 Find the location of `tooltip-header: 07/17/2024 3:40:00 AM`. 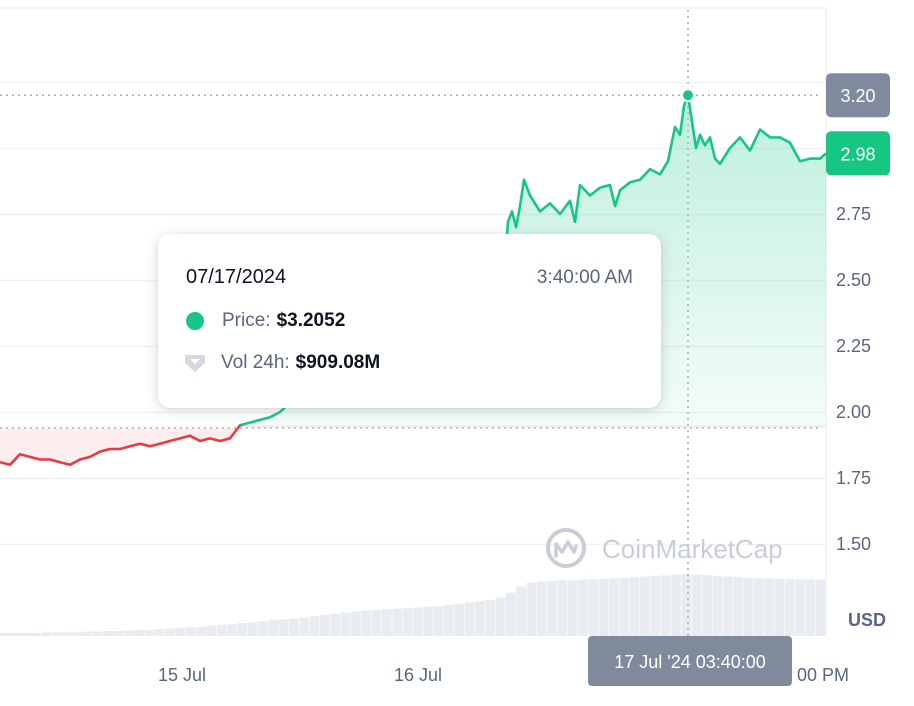

tooltip-header: 07/17/2024 3:40:00 AM is located at coordinates (409, 277).